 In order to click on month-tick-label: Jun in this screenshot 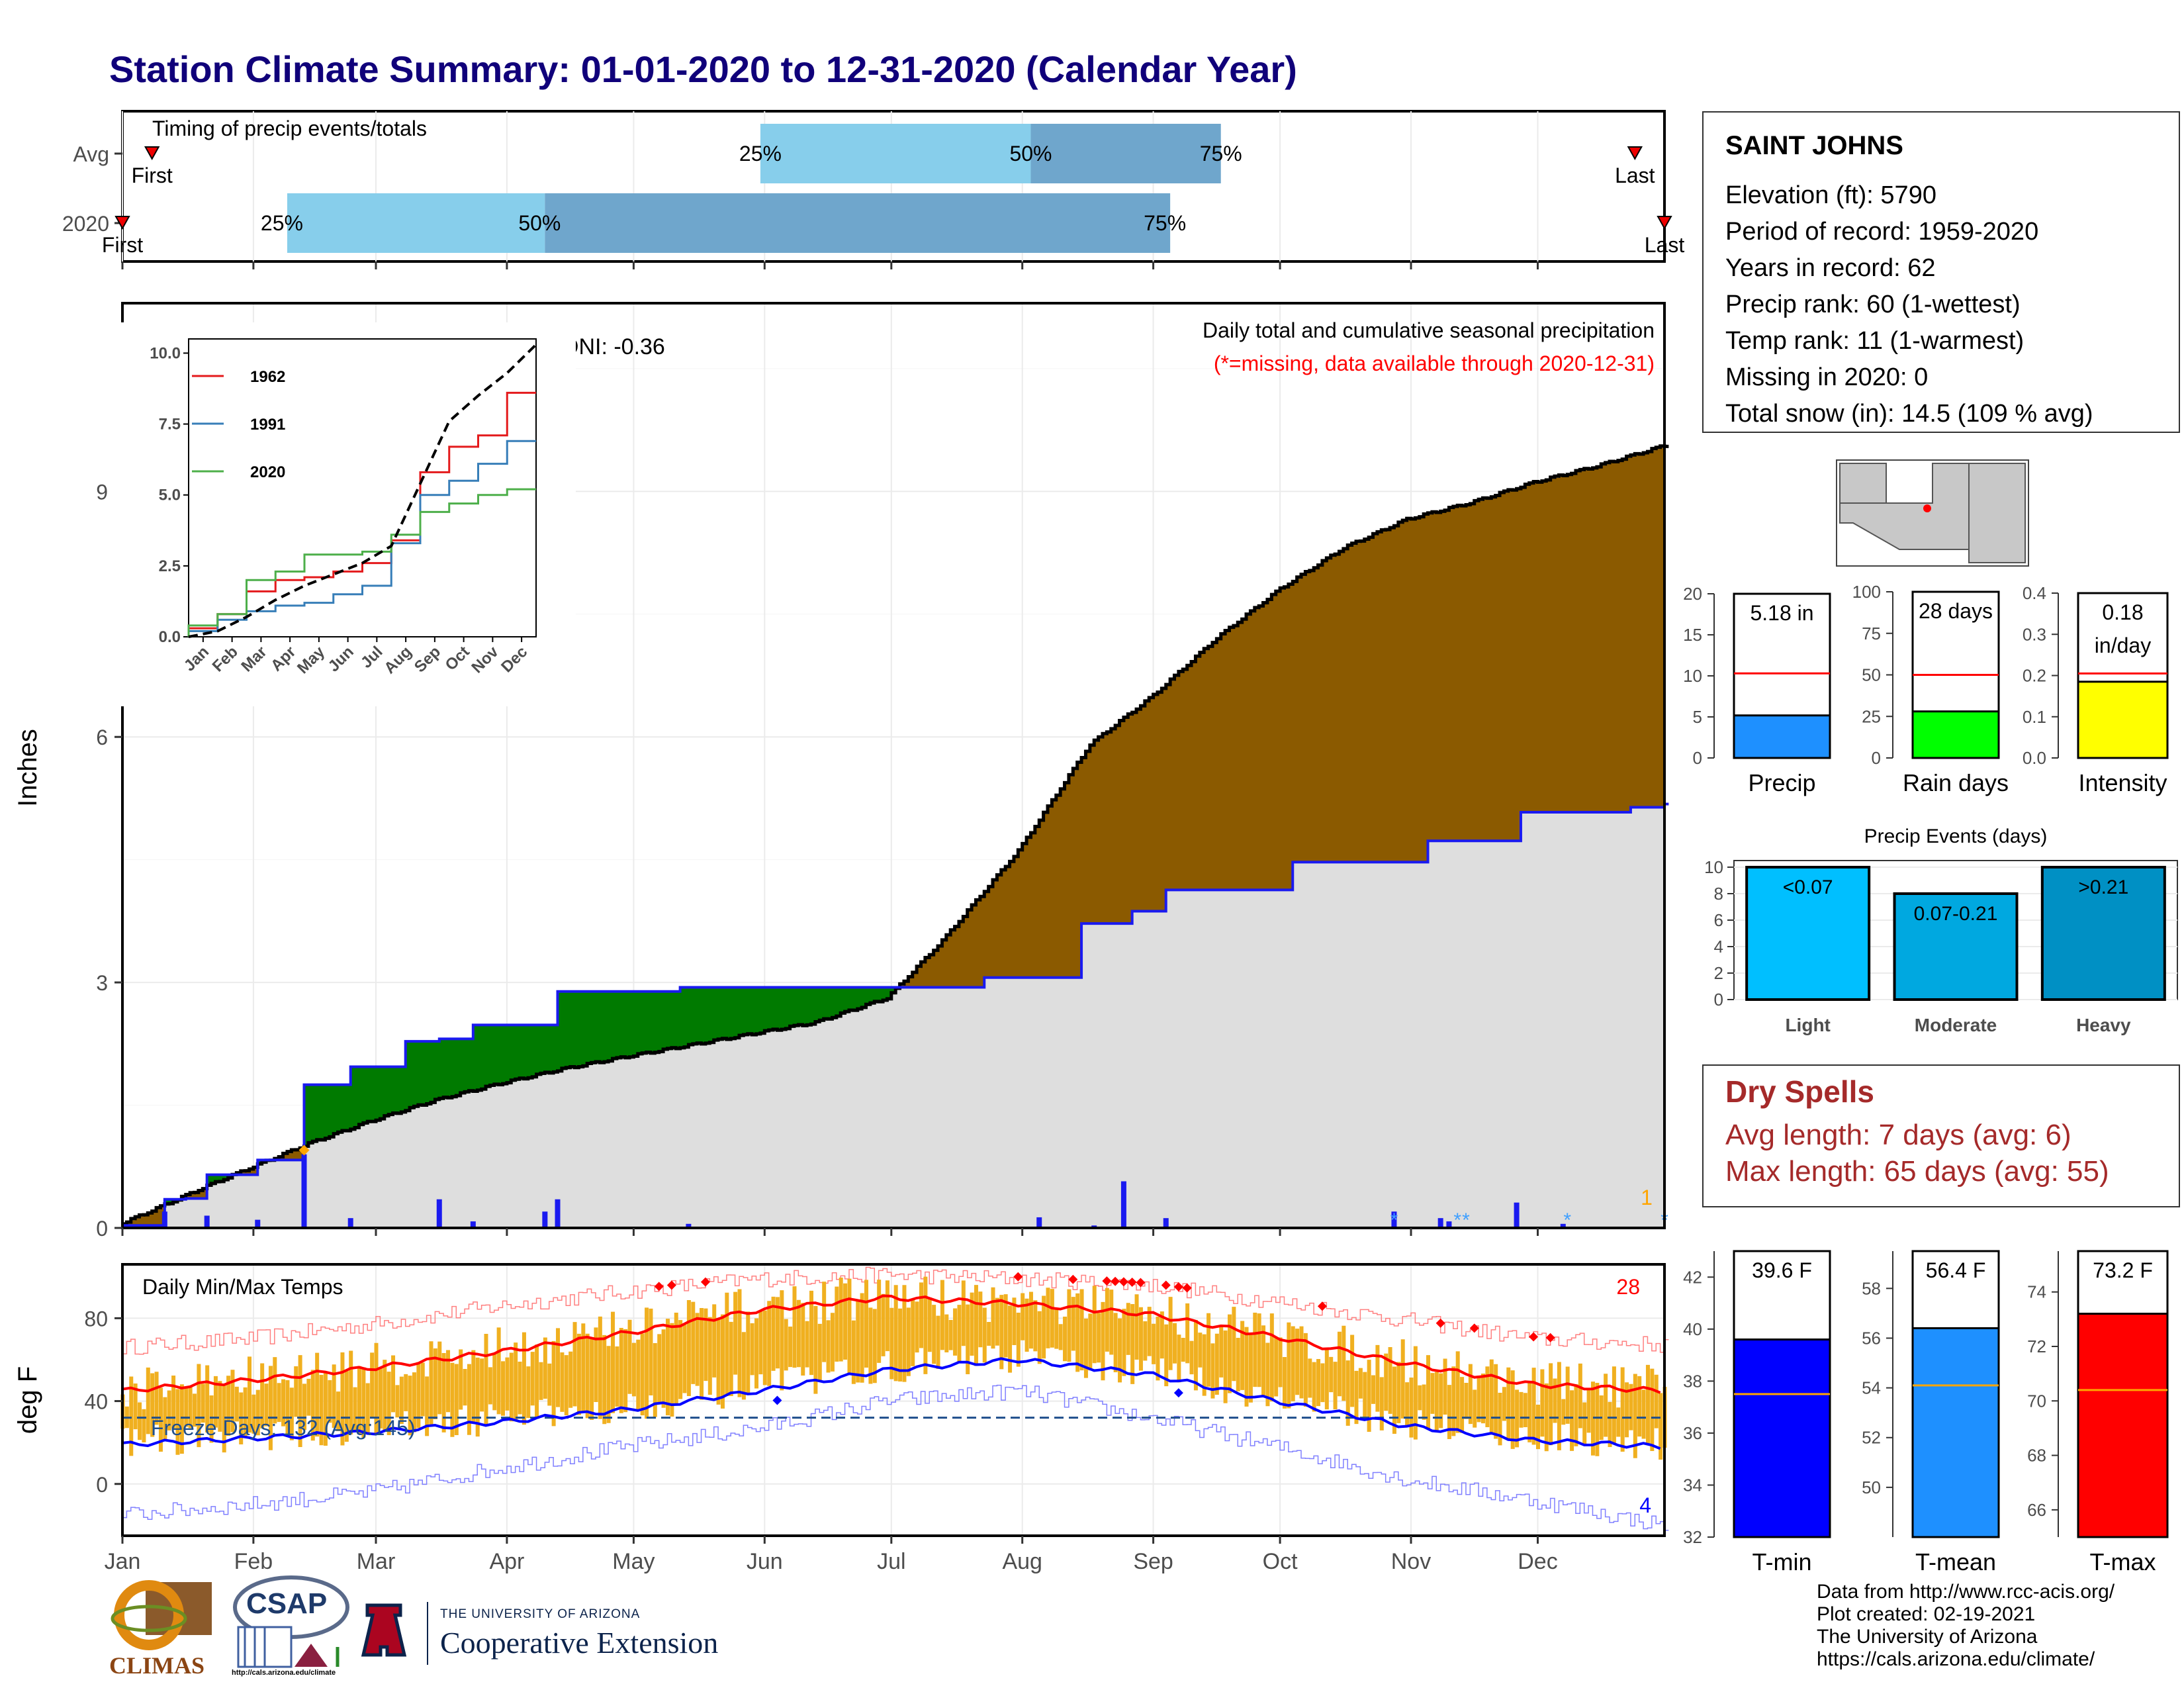, I will do `click(765, 1561)`.